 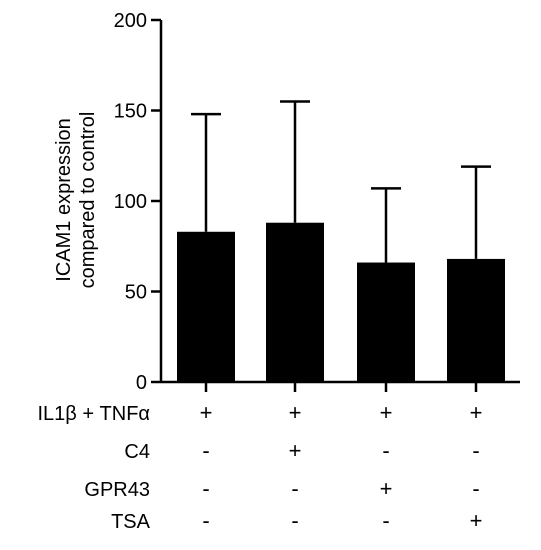 What do you see at coordinates (130, 202) in the screenshot?
I see `y-tick-label: 100` at bounding box center [130, 202].